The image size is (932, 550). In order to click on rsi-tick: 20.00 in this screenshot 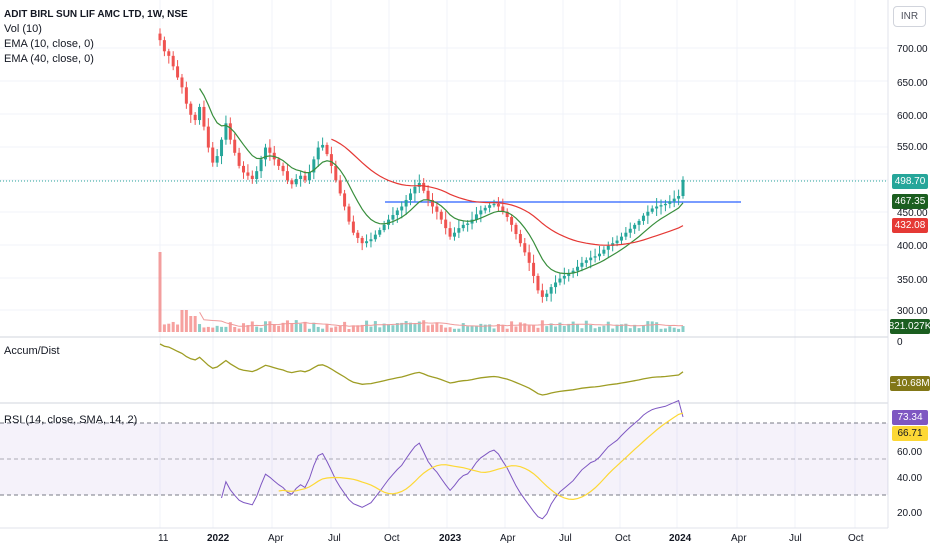, I will do `click(909, 513)`.